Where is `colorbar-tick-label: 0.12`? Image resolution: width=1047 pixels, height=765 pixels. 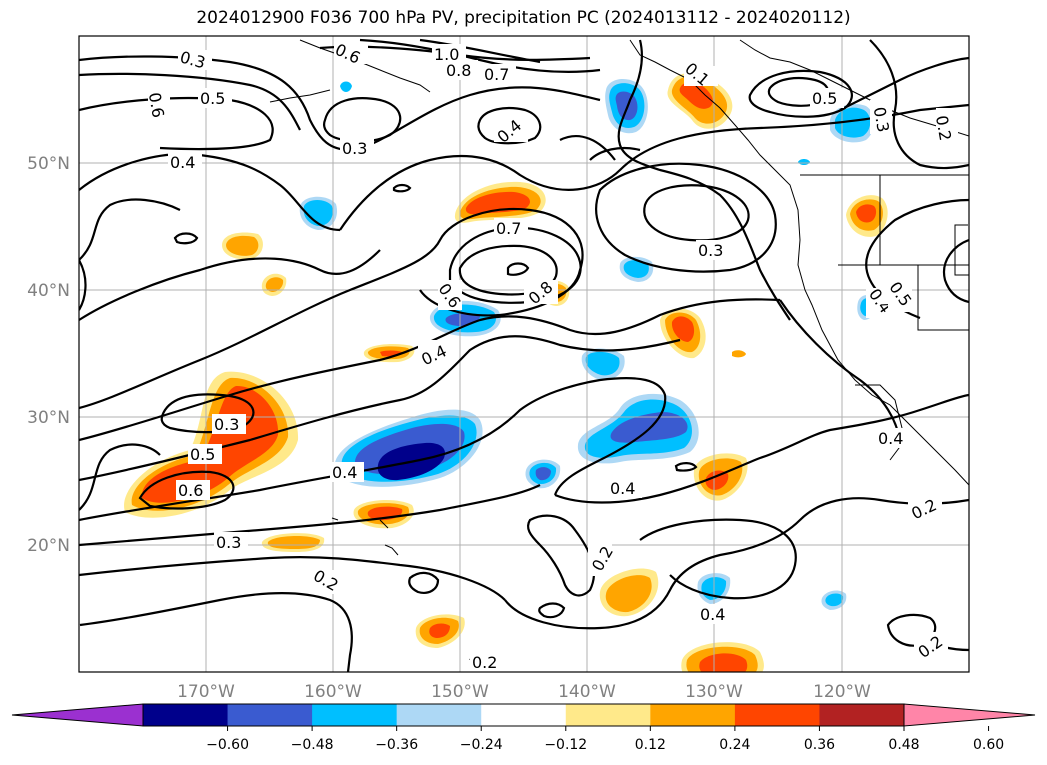 colorbar-tick-label: 0.12 is located at coordinates (650, 745).